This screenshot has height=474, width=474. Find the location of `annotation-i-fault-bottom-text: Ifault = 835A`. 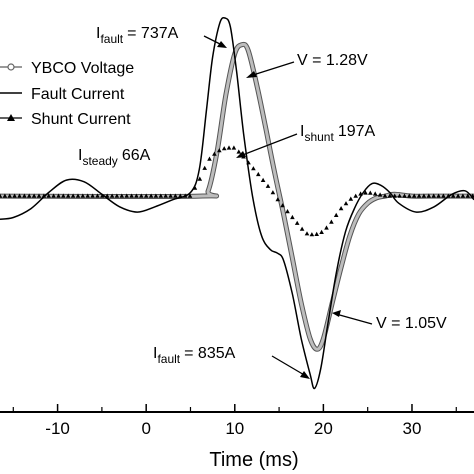

annotation-i-fault-bottom-text: Ifault = 835A is located at coordinates (194, 355).